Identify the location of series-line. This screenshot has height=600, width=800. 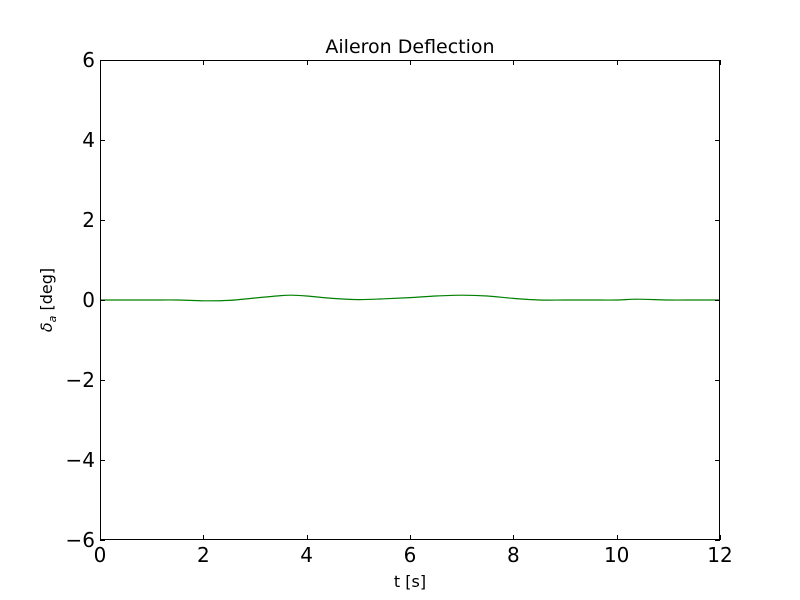
(409, 298).